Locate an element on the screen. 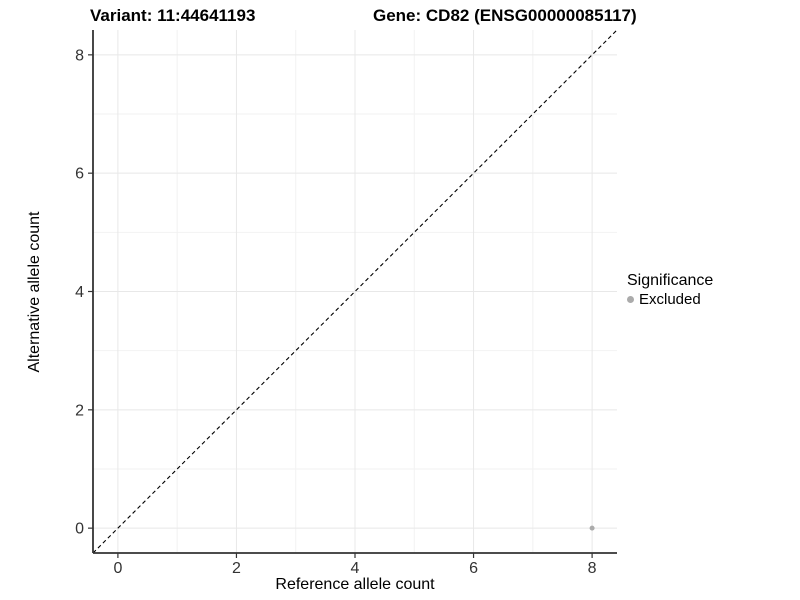  variant-title: Variant: 11:44641193 is located at coordinates (173, 15).